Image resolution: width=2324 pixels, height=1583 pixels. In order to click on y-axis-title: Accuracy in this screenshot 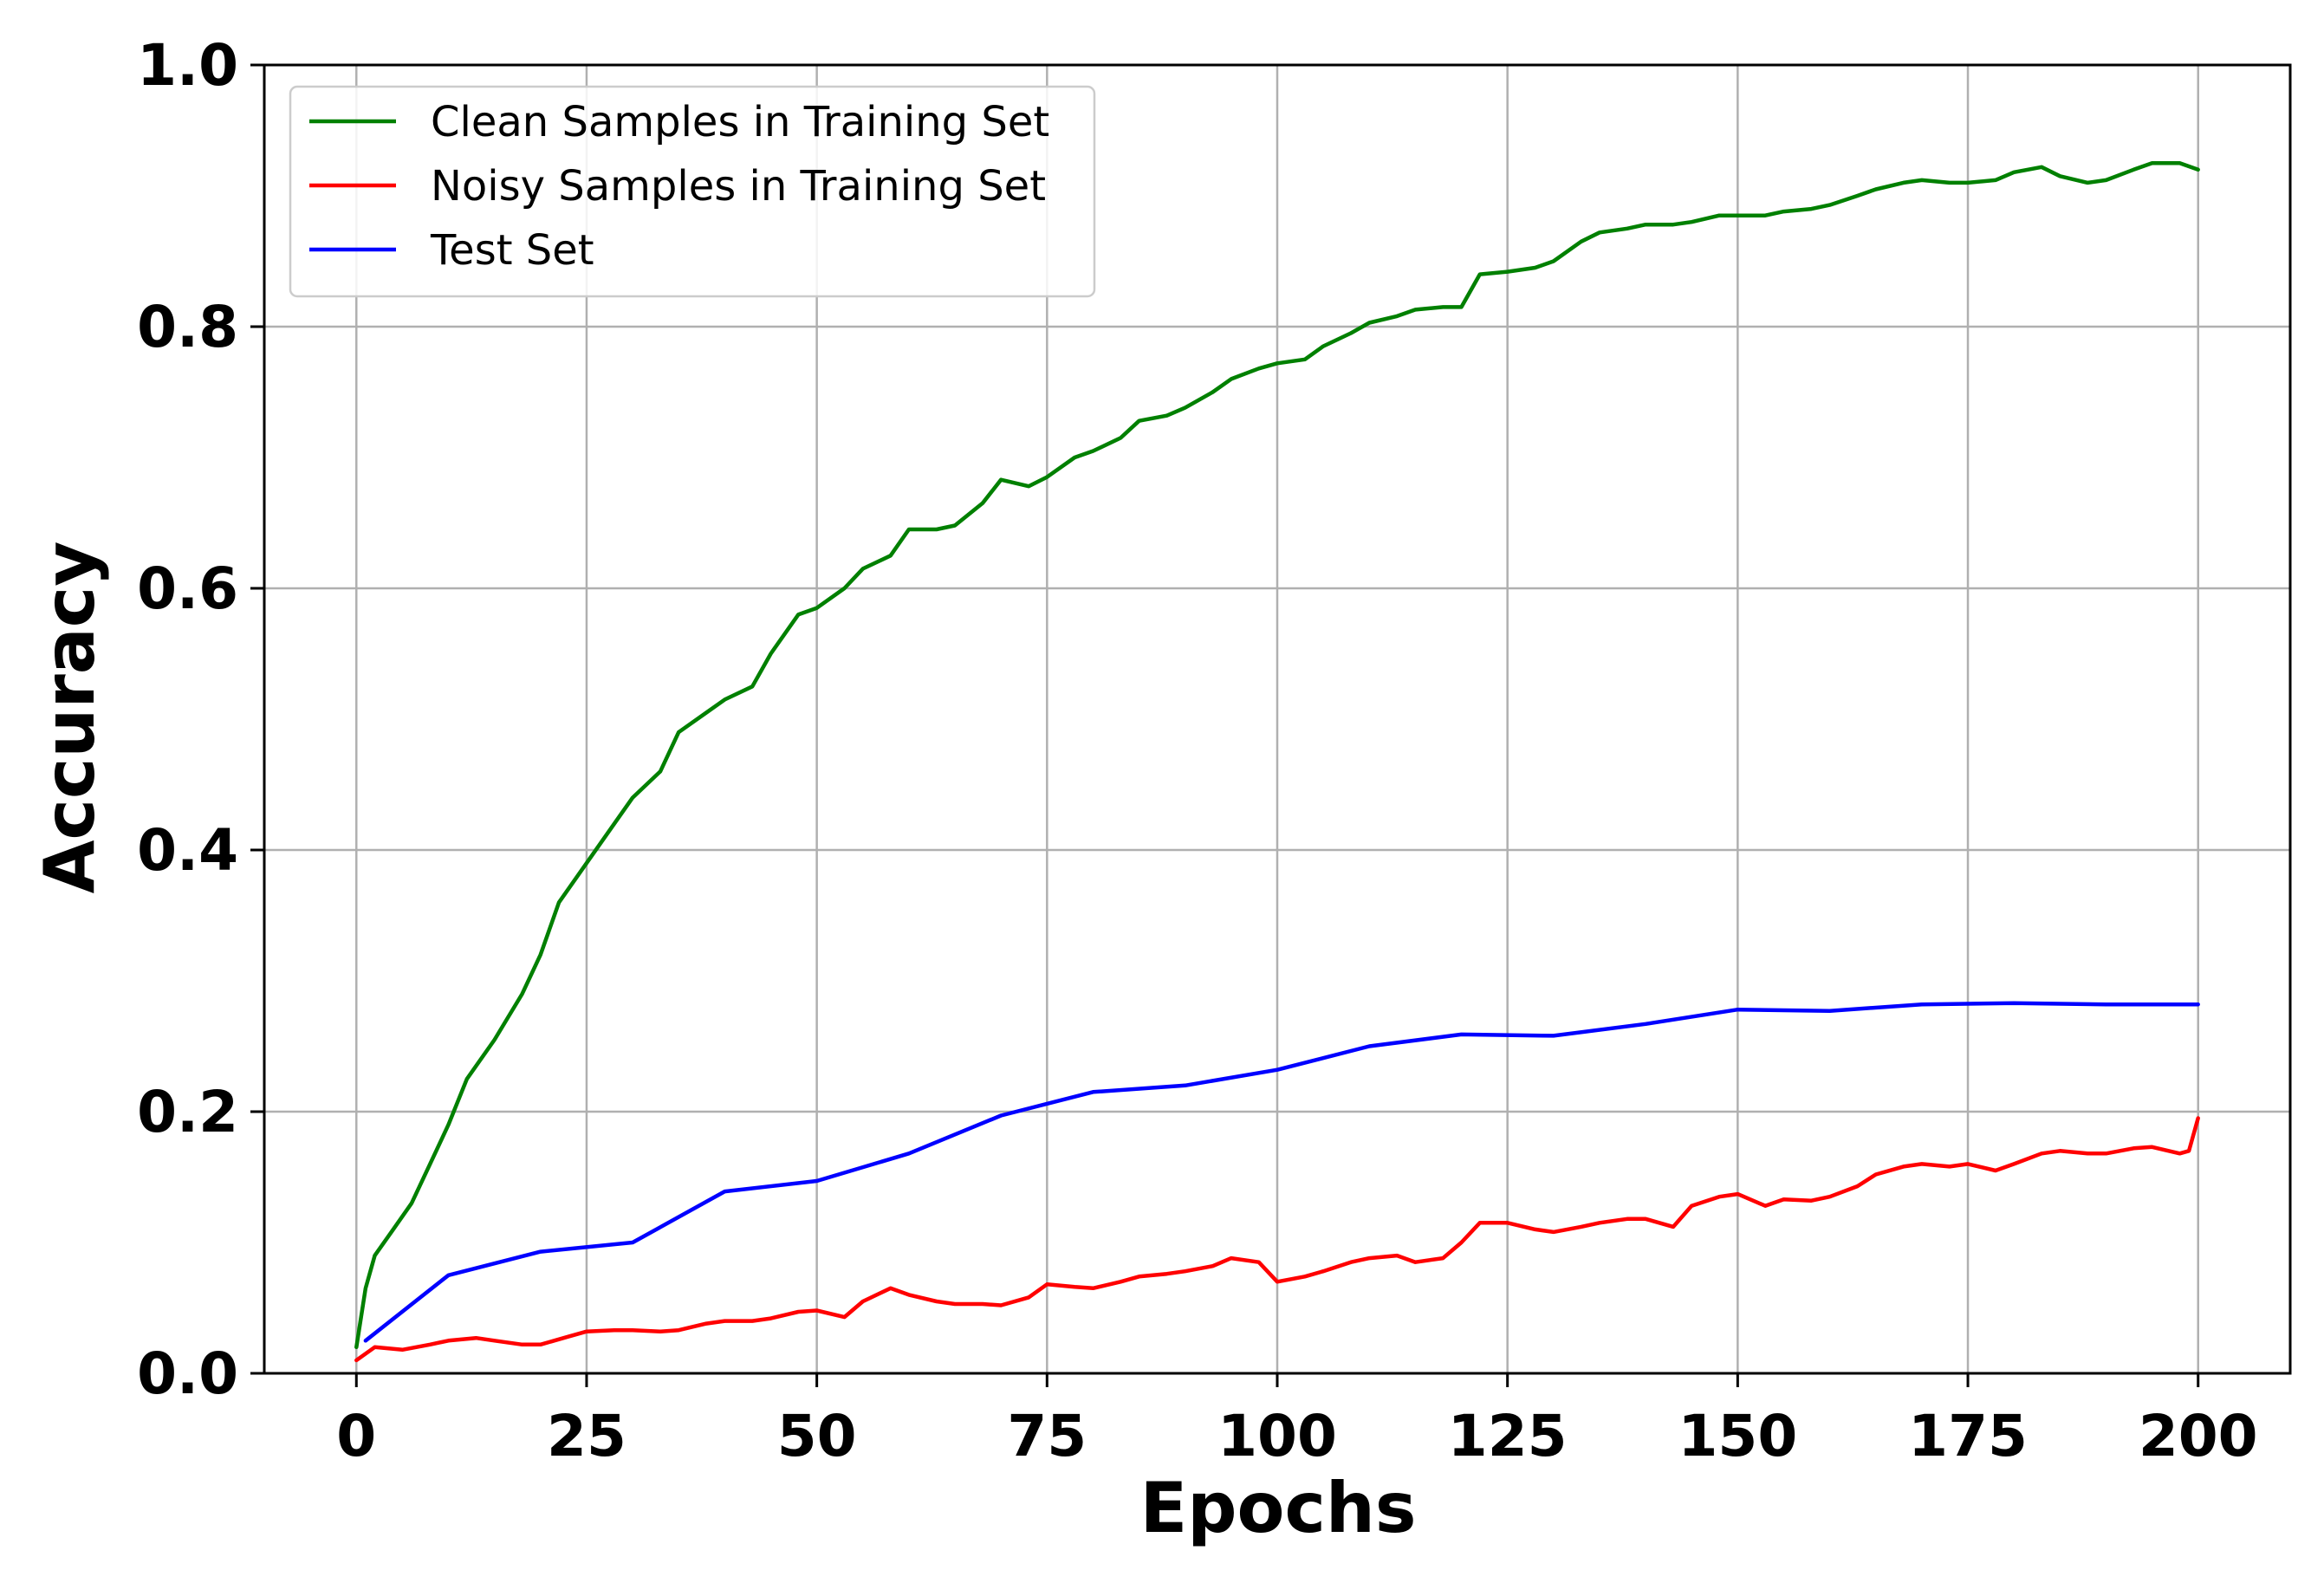, I will do `click(69, 718)`.